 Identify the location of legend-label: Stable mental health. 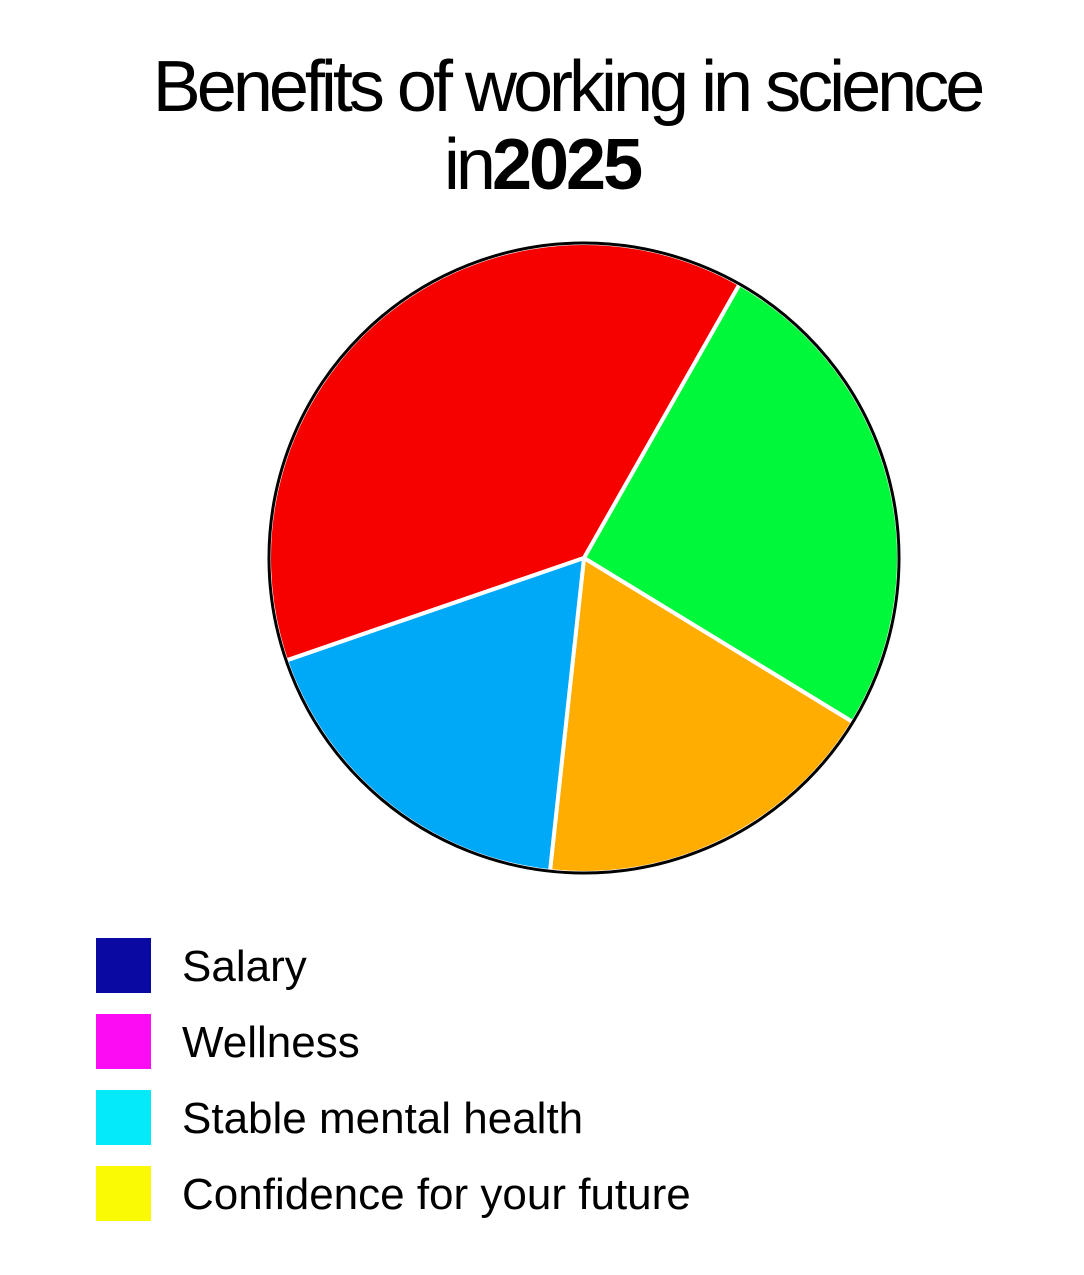
(383, 1118).